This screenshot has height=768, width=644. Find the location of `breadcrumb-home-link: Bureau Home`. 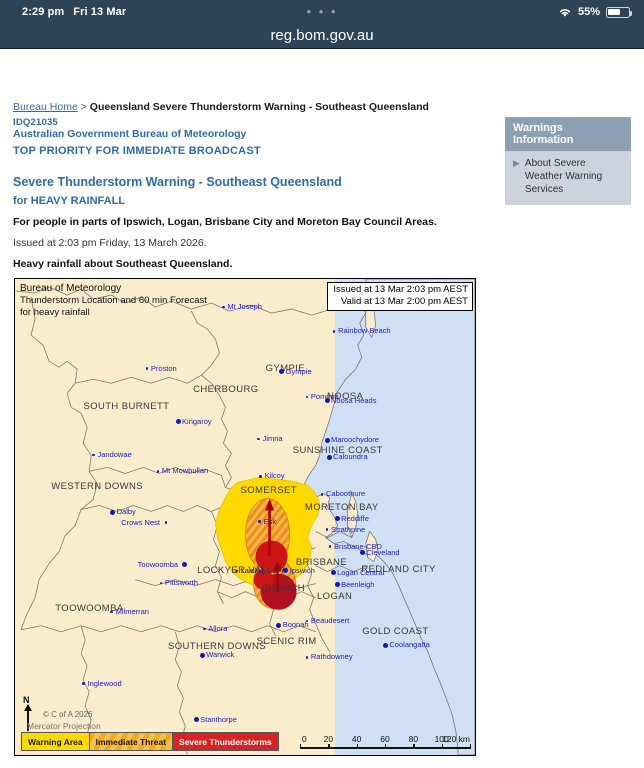

breadcrumb-home-link: Bureau Home is located at coordinates (45, 107).